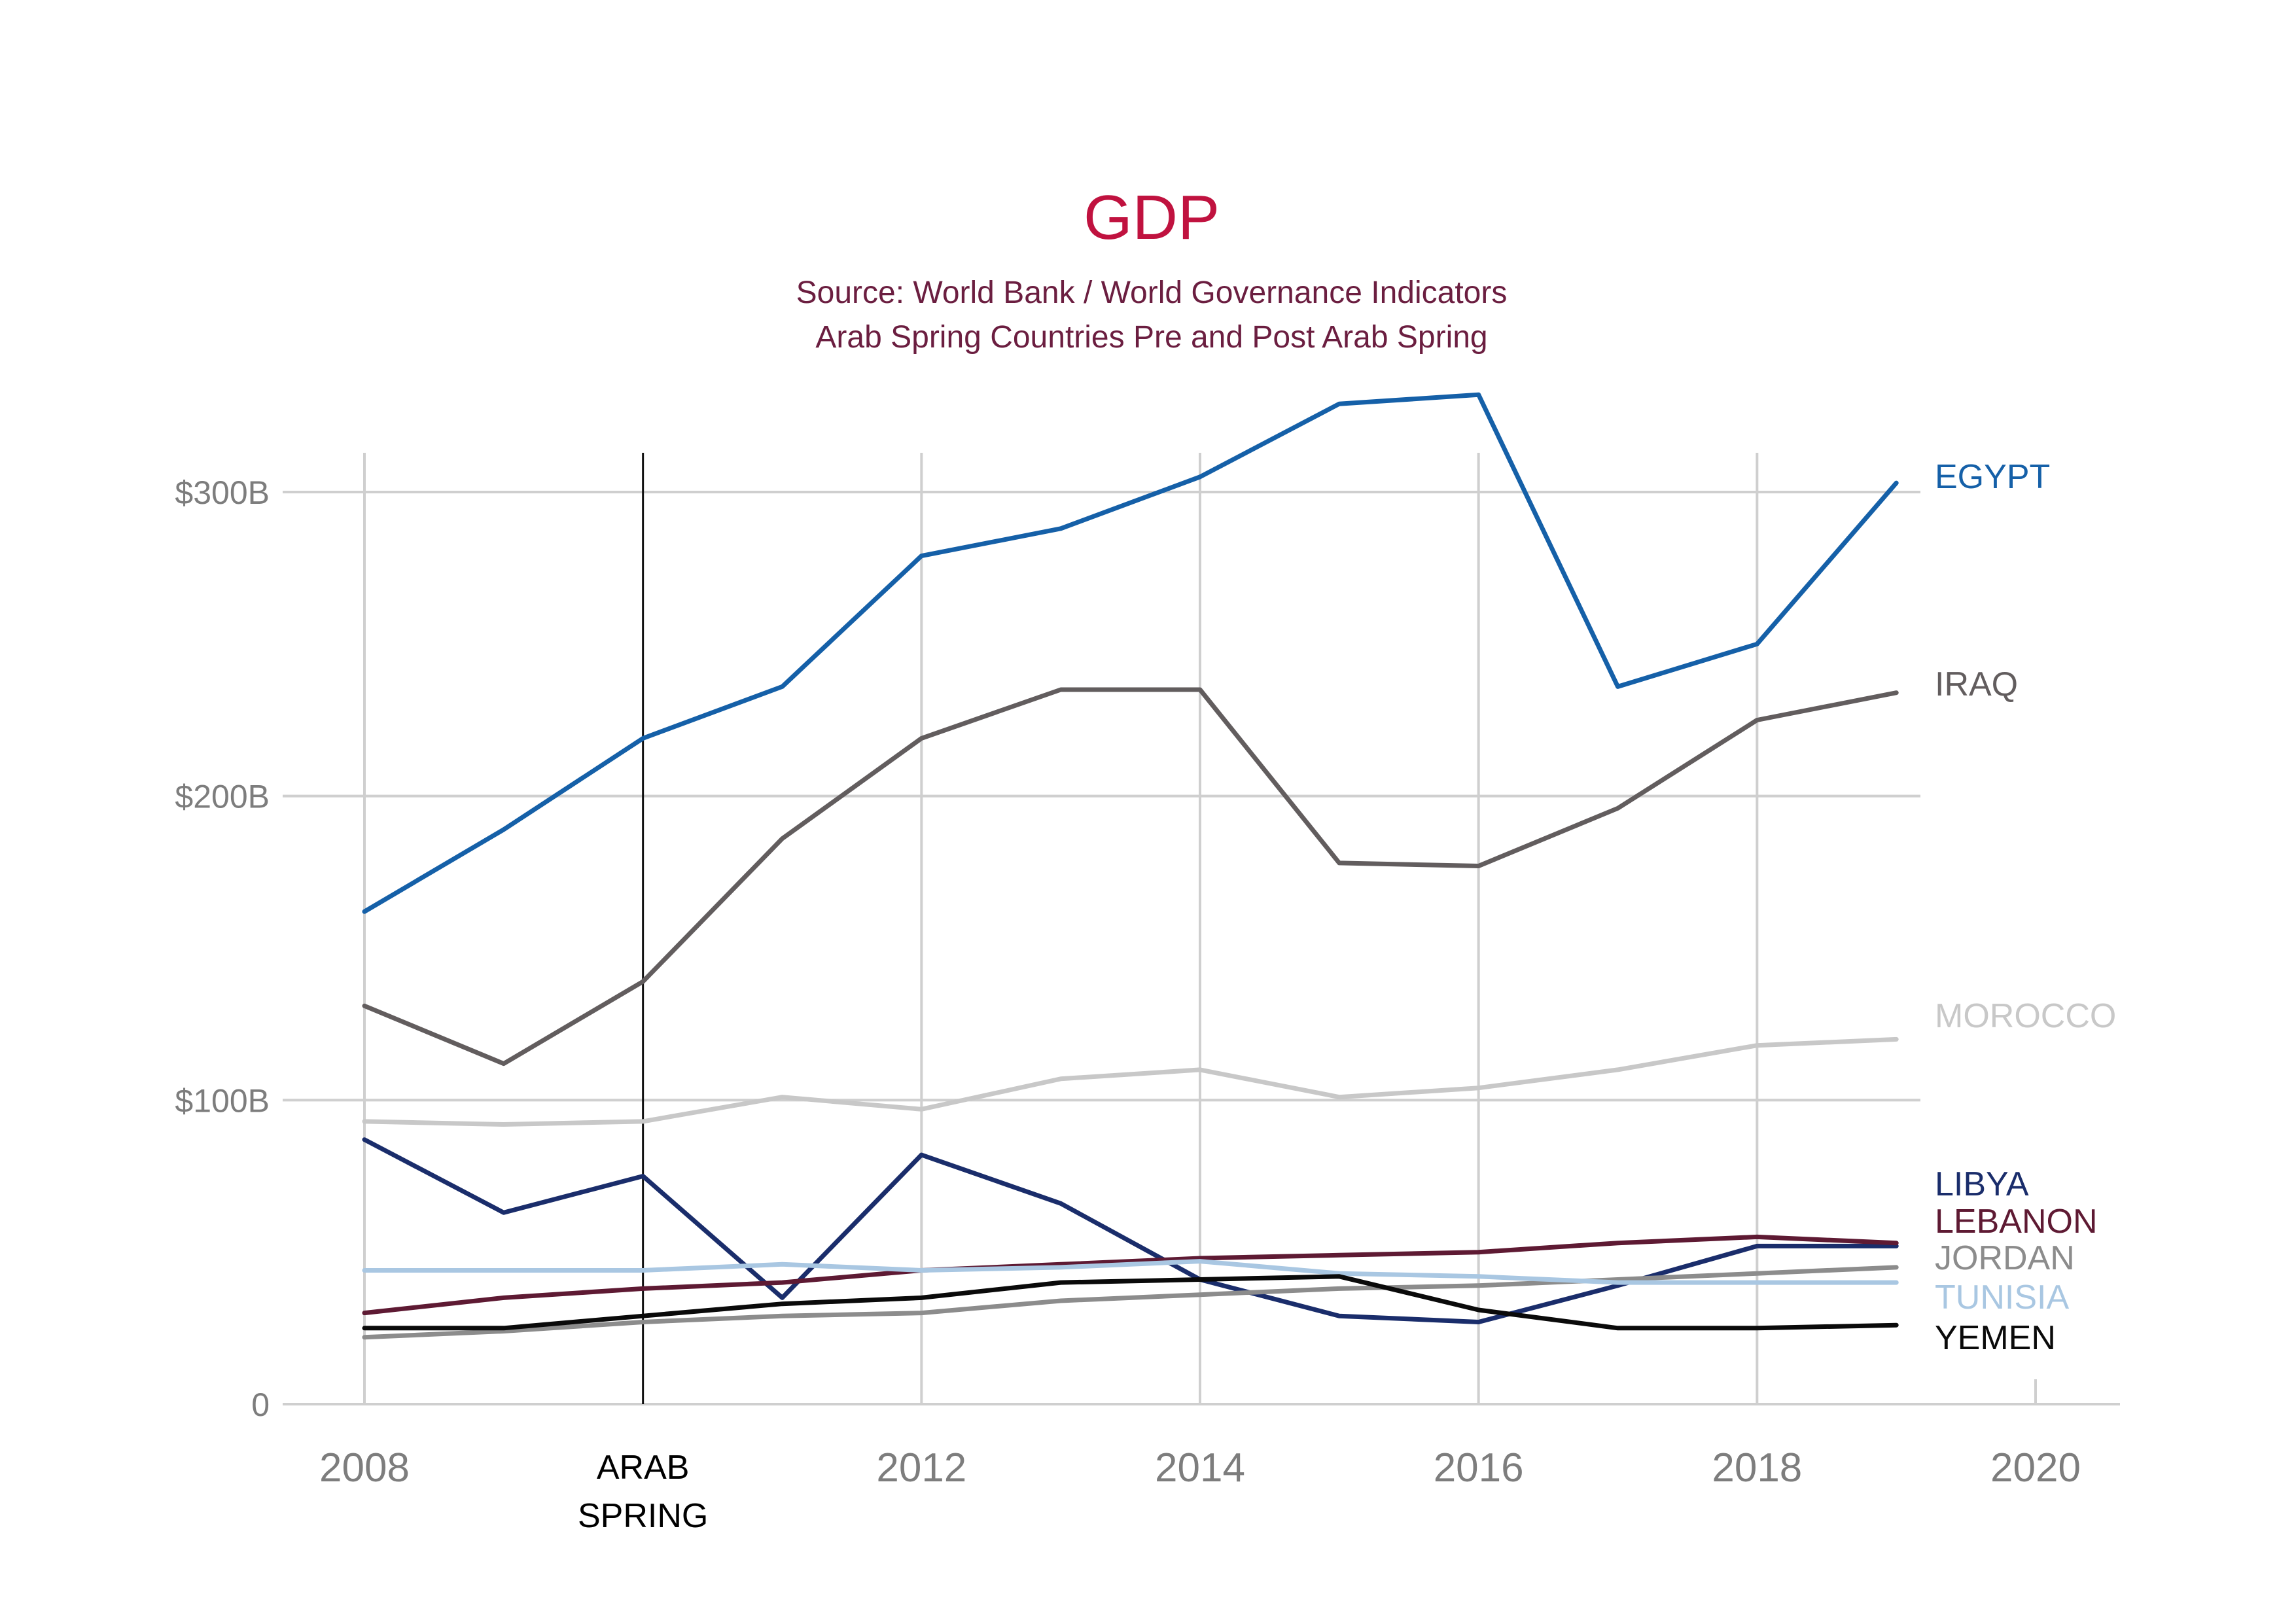 This screenshot has height=1624, width=2296. I want to click on y-tick-label: $100B, so click(223, 1100).